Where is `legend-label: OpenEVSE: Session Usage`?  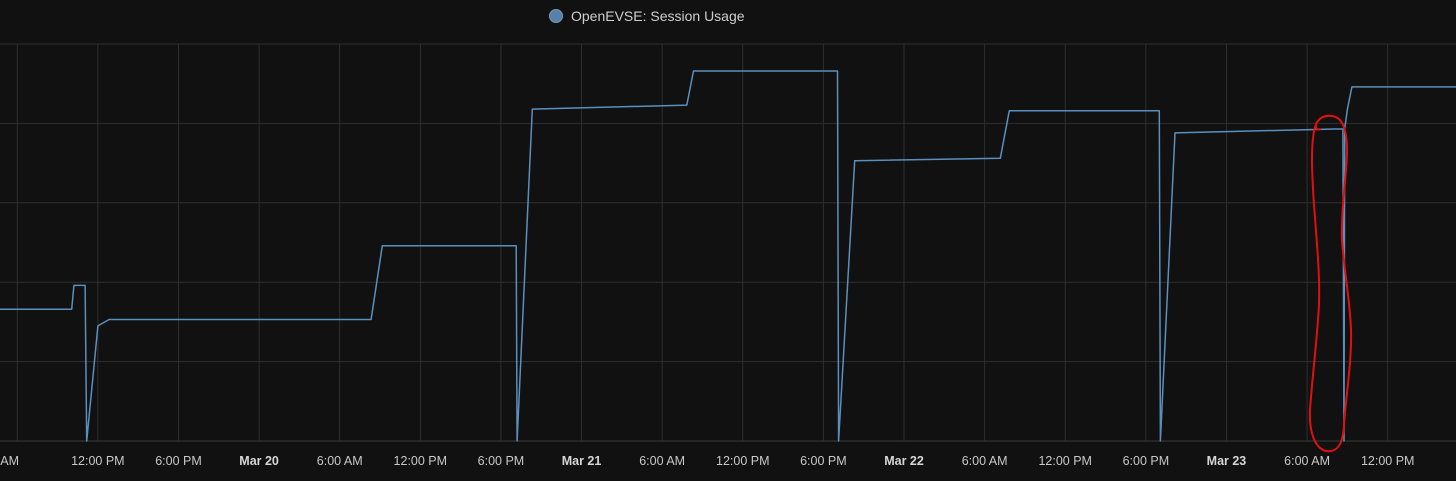 legend-label: OpenEVSE: Session Usage is located at coordinates (658, 16).